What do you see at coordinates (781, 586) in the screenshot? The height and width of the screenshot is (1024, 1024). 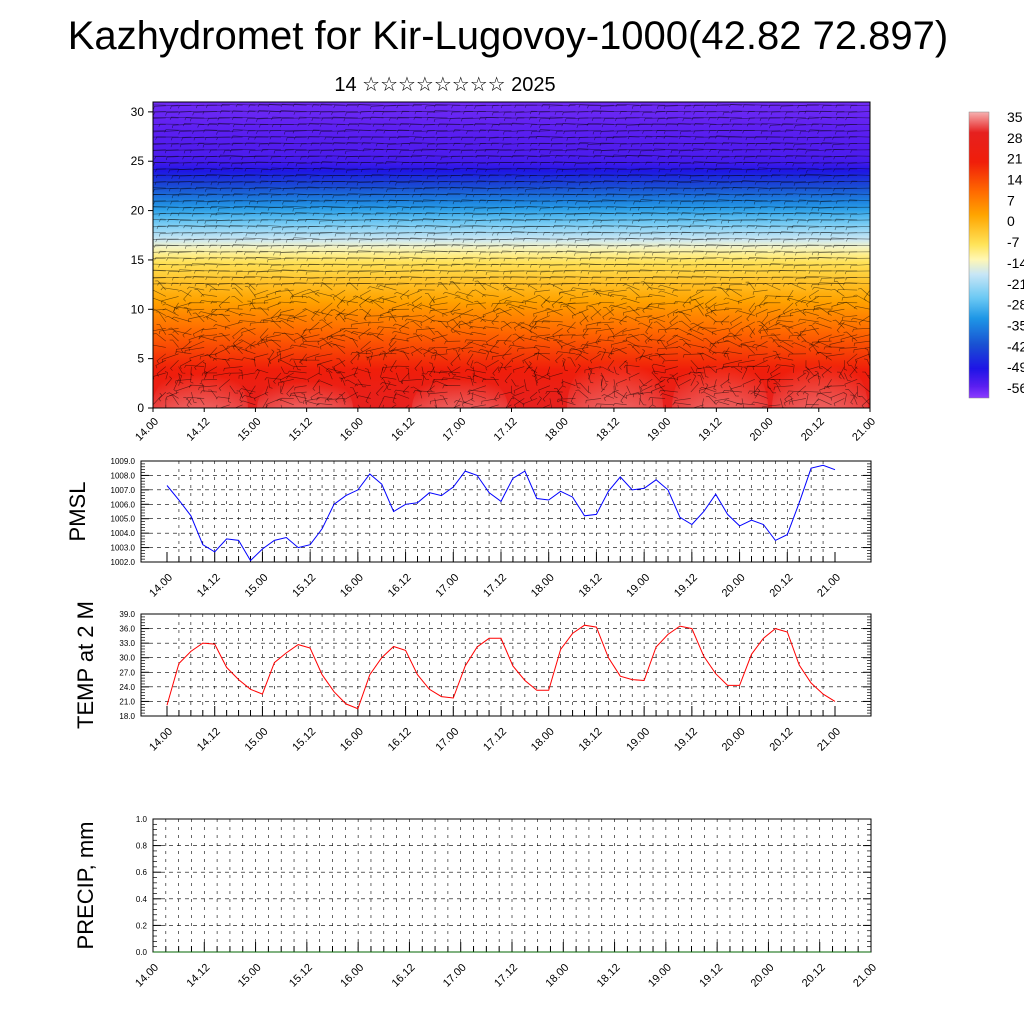 I see `x-tick-group: 20.12` at bounding box center [781, 586].